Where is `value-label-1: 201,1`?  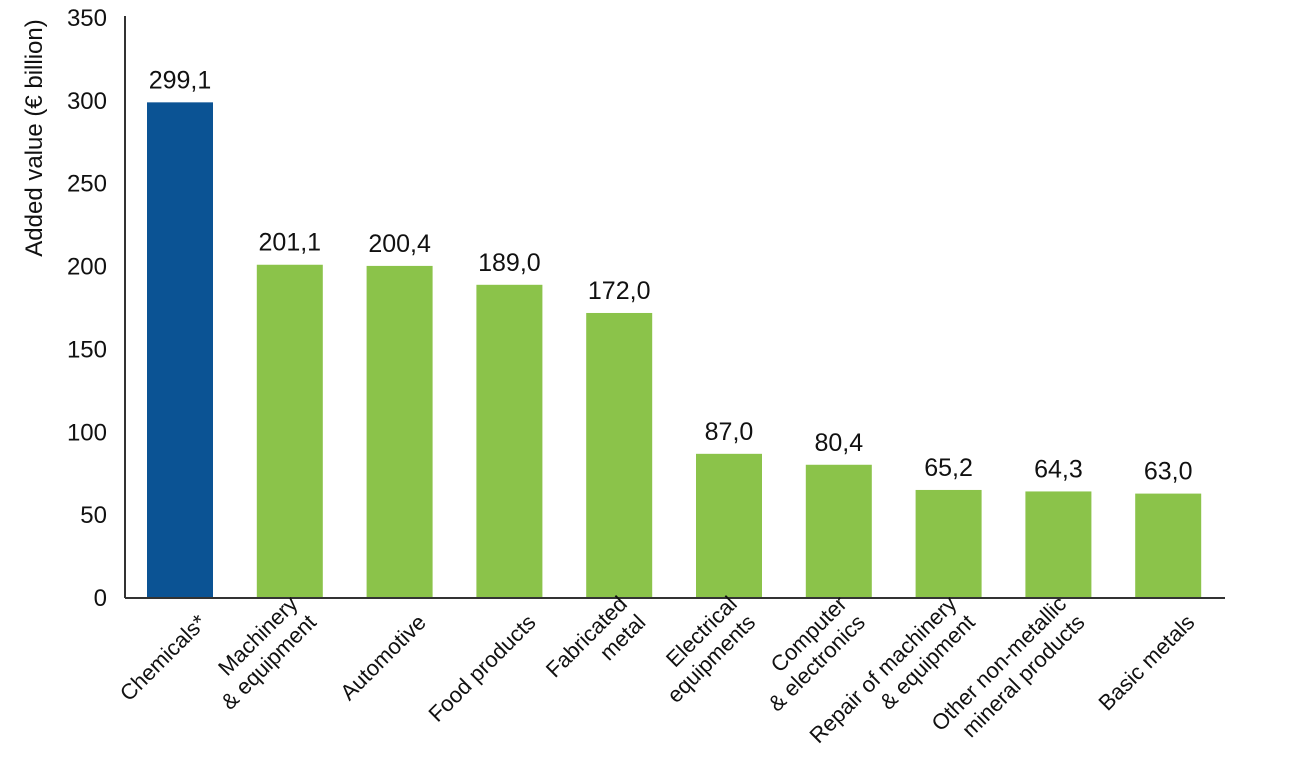 value-label-1: 201,1 is located at coordinates (290, 243).